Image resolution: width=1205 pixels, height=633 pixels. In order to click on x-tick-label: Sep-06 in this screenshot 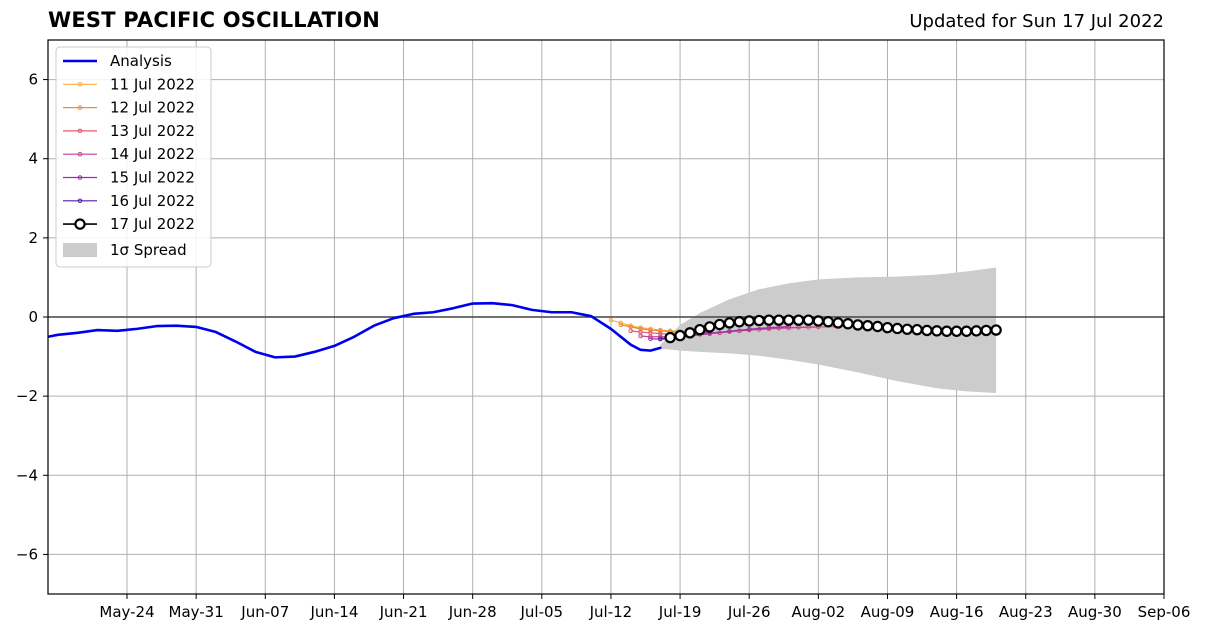, I will do `click(1164, 612)`.